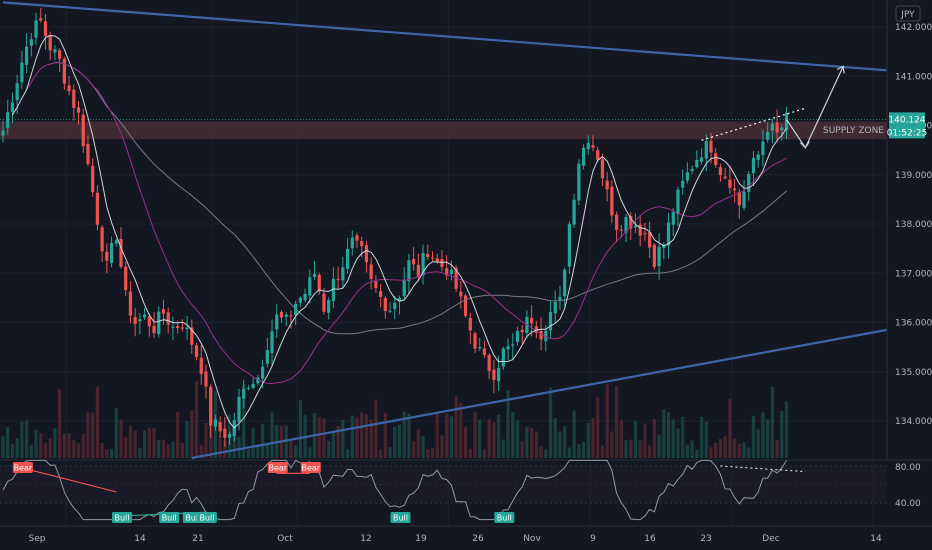 The image size is (932, 550). What do you see at coordinates (206, 517) in the screenshot?
I see `rsi-signal-badge` at bounding box center [206, 517].